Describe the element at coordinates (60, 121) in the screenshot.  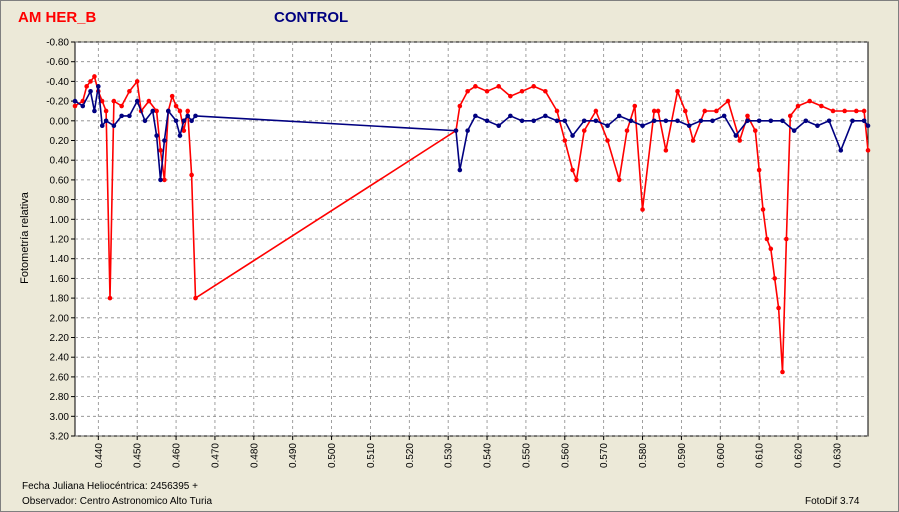
I see `y-tick-label: 0.00` at that location.